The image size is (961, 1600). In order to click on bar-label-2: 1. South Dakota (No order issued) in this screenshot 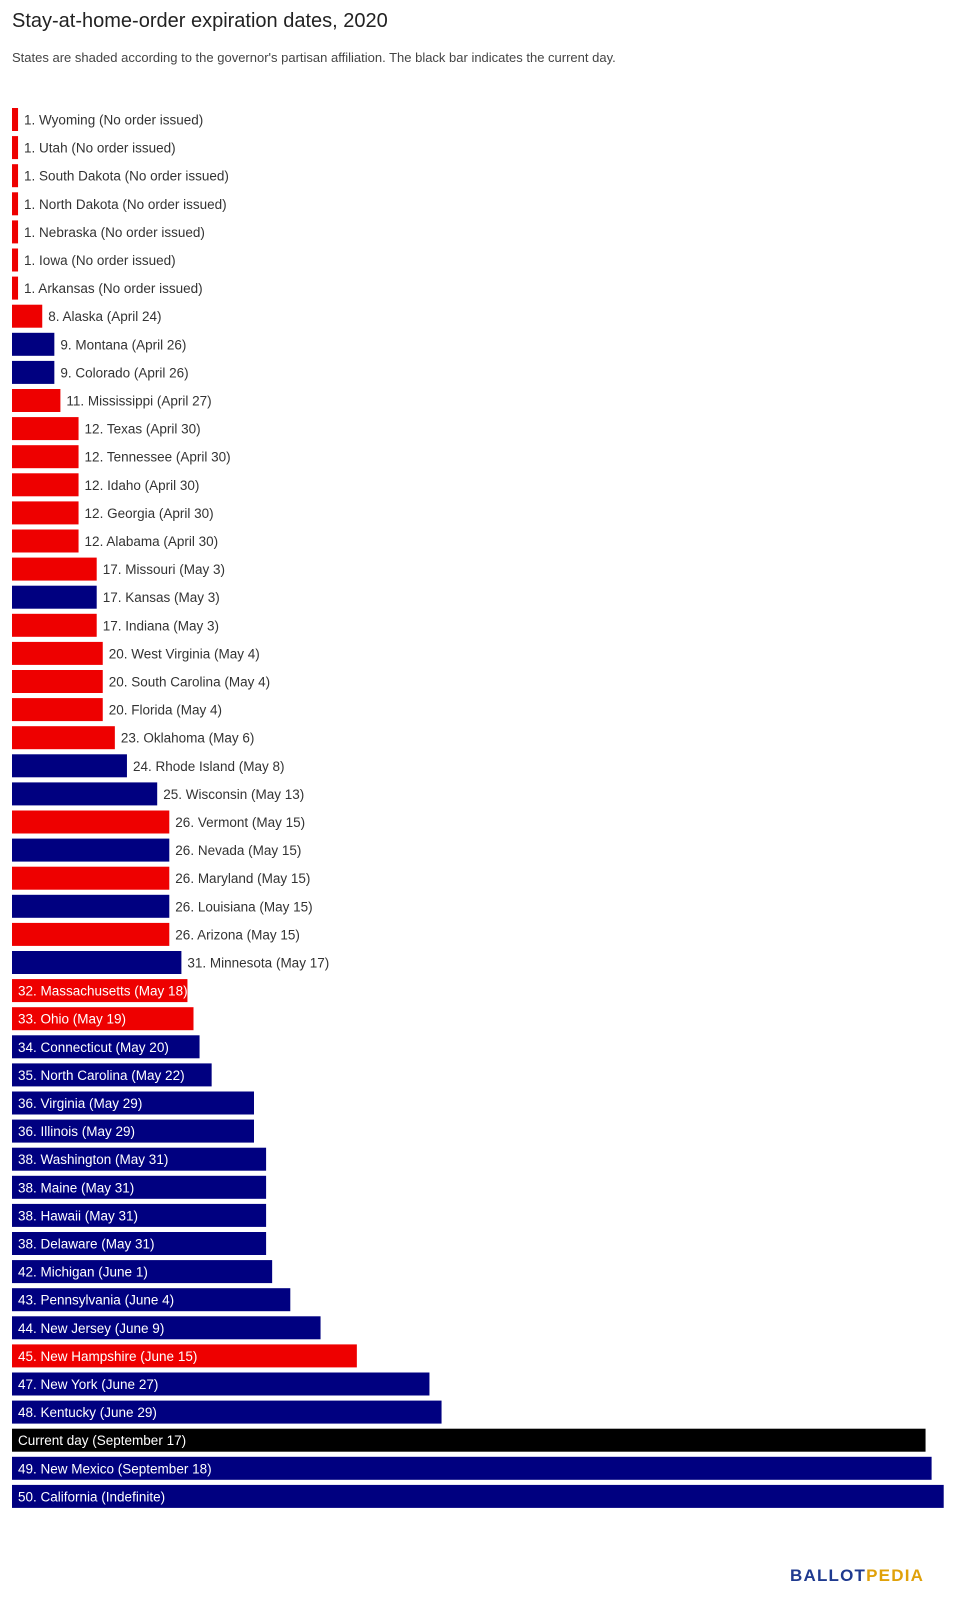, I will do `click(126, 176)`.